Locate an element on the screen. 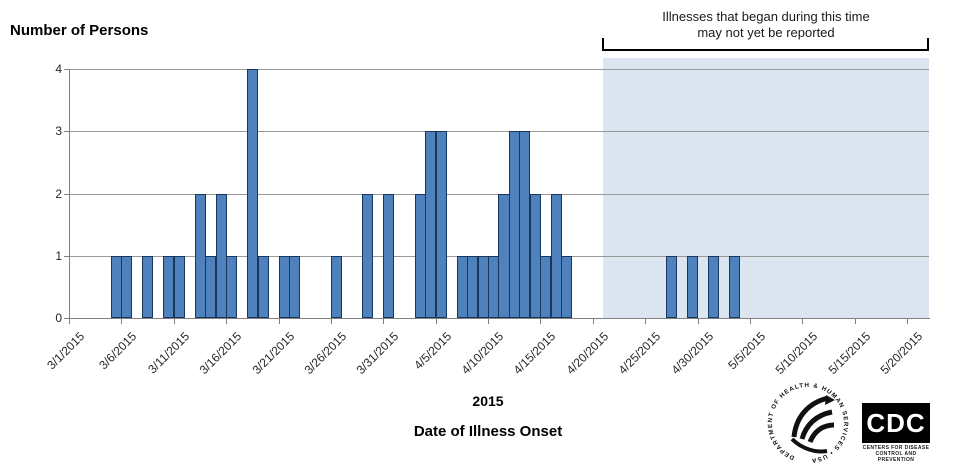 The height and width of the screenshot is (470, 960). x-tick-label: 3/1/2015 is located at coordinates (66, 351).